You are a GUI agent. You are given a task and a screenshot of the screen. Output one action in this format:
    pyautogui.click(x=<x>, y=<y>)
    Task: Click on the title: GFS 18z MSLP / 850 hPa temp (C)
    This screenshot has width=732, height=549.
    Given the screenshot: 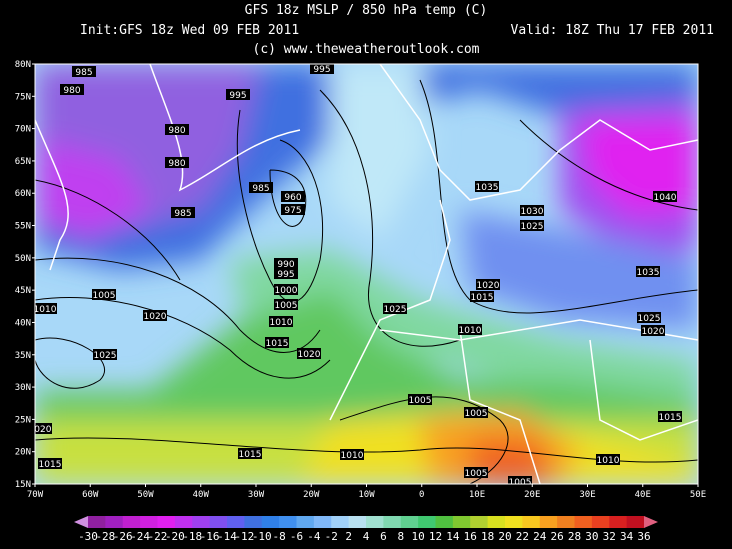 What is the action you would take?
    pyautogui.click(x=366, y=10)
    